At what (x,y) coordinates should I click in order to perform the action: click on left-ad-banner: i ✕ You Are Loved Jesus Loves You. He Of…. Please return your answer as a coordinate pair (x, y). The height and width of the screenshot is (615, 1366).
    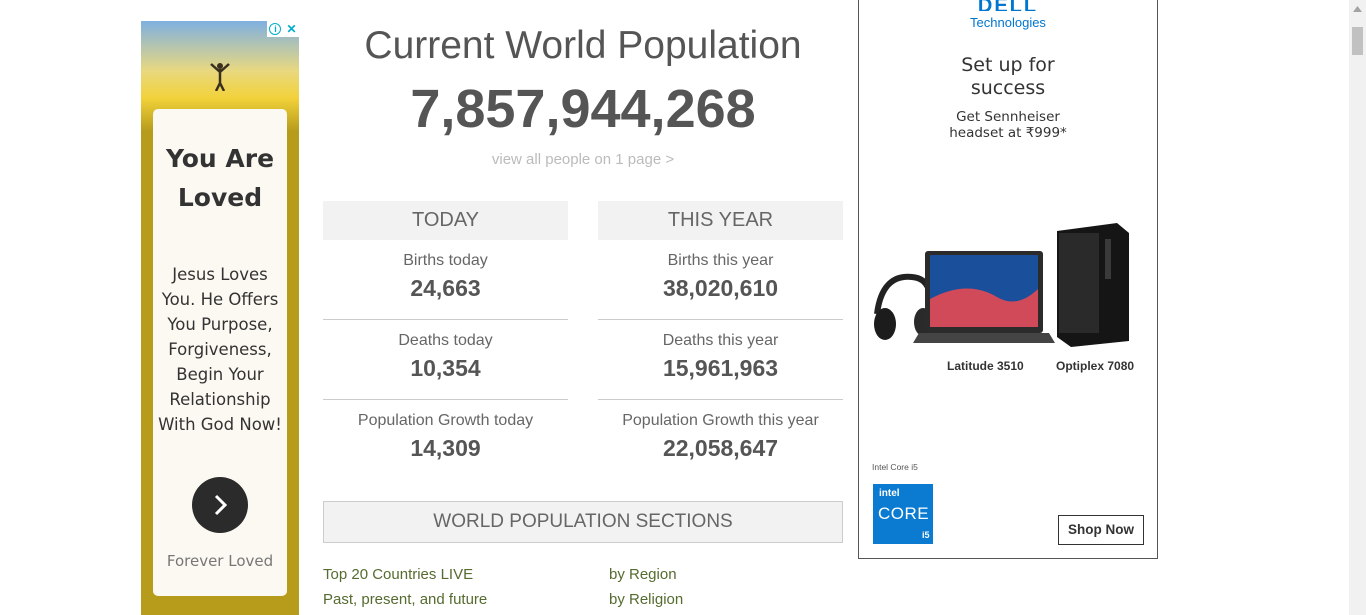
    Looking at the image, I should click on (220, 318).